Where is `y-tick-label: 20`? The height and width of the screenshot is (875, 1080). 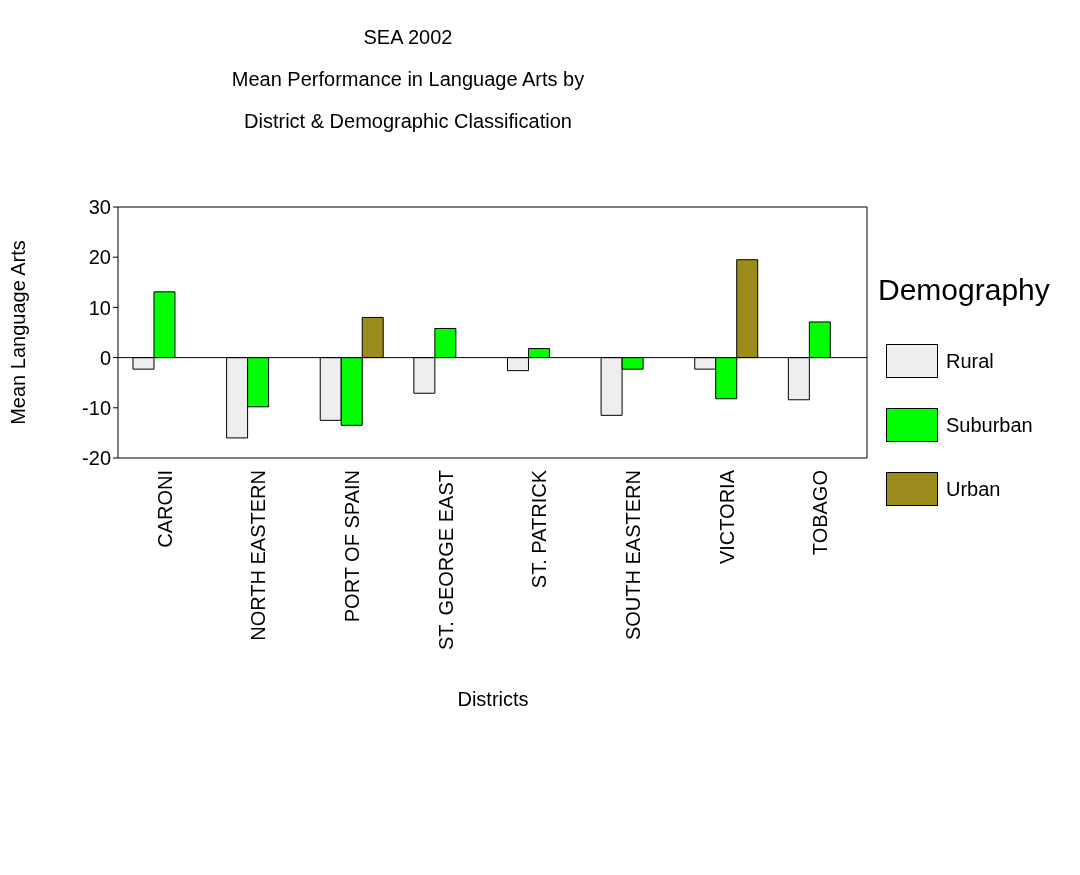
y-tick-label: 20 is located at coordinates (99, 257).